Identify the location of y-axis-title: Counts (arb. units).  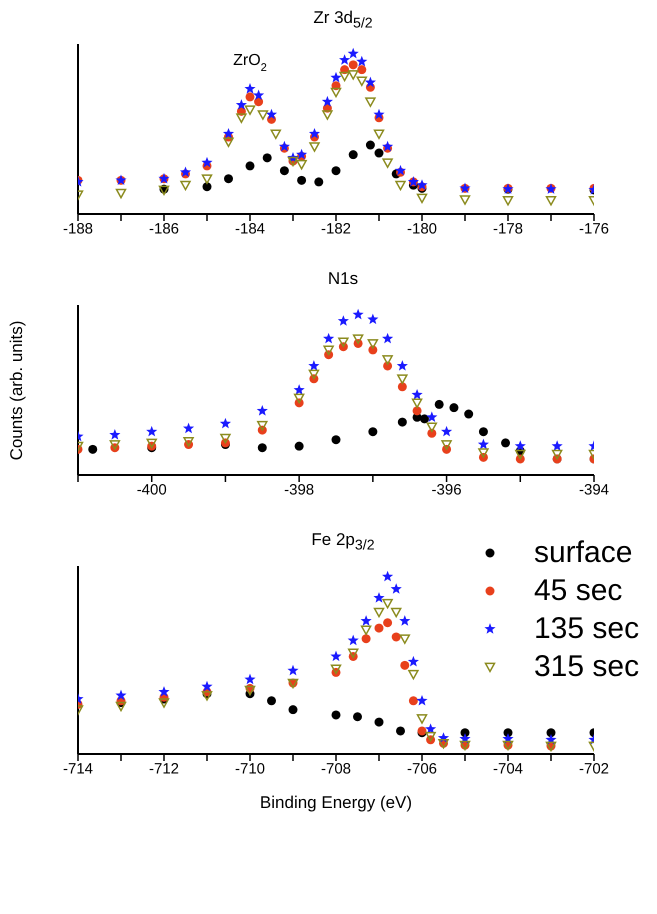
(16, 390).